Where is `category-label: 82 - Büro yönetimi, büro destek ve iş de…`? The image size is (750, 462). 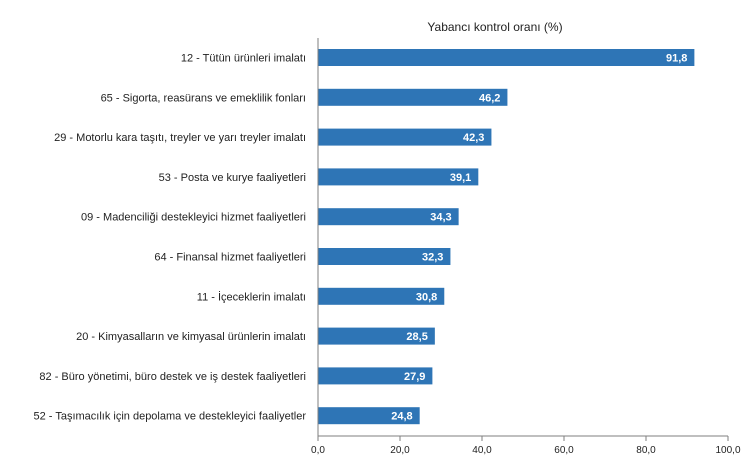
category-label: 82 - Büro yönetimi, büro destek ve iş de… is located at coordinates (172, 377).